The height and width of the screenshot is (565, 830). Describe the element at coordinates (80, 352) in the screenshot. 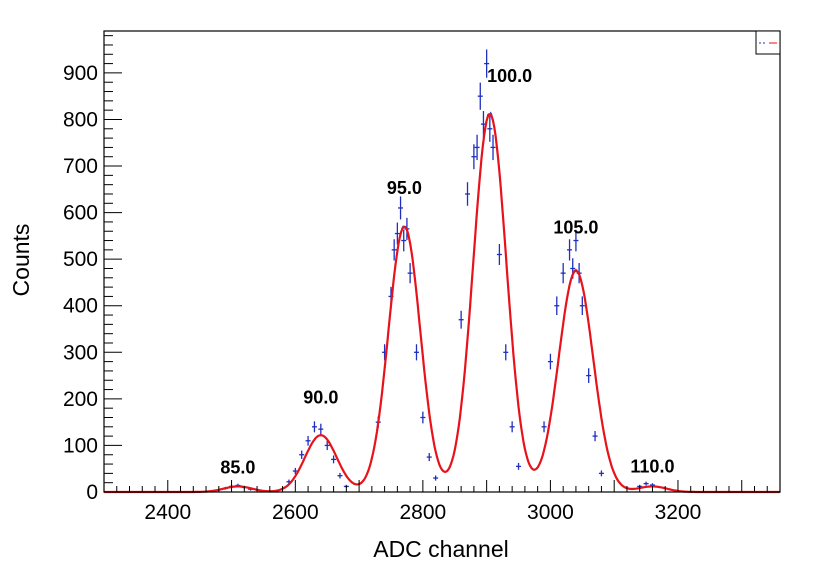

I see `y-tick-label: 300` at that location.